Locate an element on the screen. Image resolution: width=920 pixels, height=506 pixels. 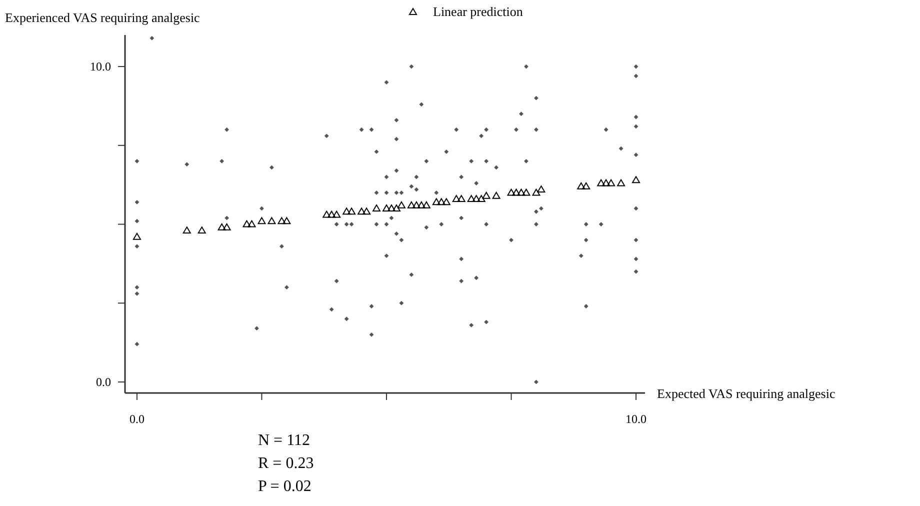
y-axis-title: Experienced VAS requiring analgesic is located at coordinates (102, 17).